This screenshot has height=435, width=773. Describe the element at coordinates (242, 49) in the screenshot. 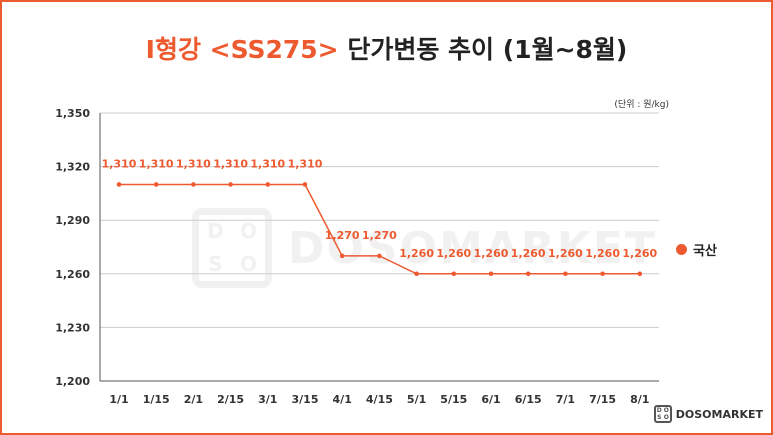

I see `title-accent: I형강 <SS275>` at that location.